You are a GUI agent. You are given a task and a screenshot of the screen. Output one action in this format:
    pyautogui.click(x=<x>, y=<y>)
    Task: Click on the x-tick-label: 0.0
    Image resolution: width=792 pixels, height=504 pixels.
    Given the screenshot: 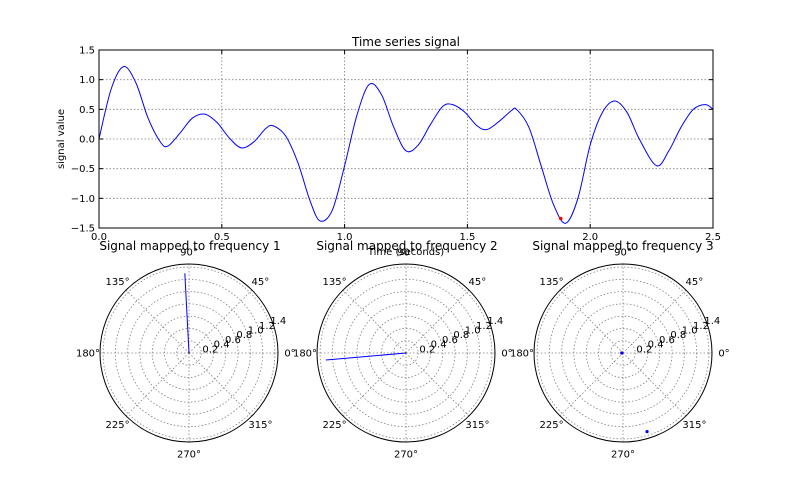 What is the action you would take?
    pyautogui.click(x=99, y=237)
    